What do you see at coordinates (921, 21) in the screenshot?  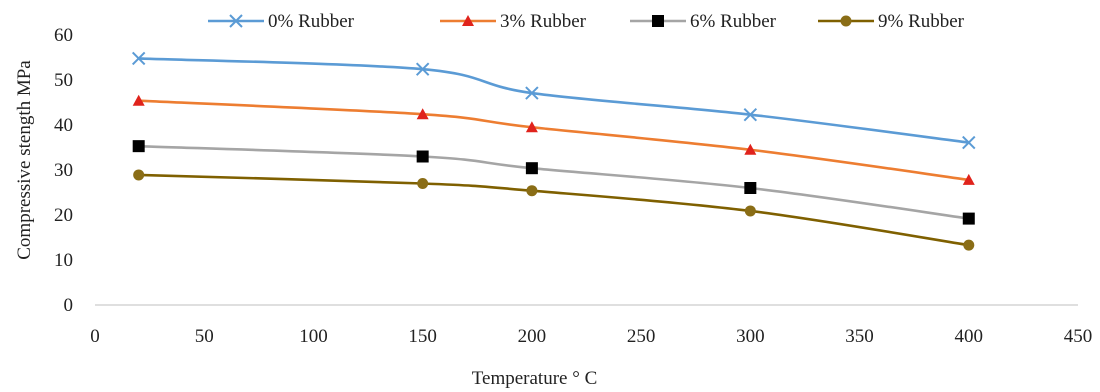 I see `legend-label: 9% Rubber` at bounding box center [921, 21].